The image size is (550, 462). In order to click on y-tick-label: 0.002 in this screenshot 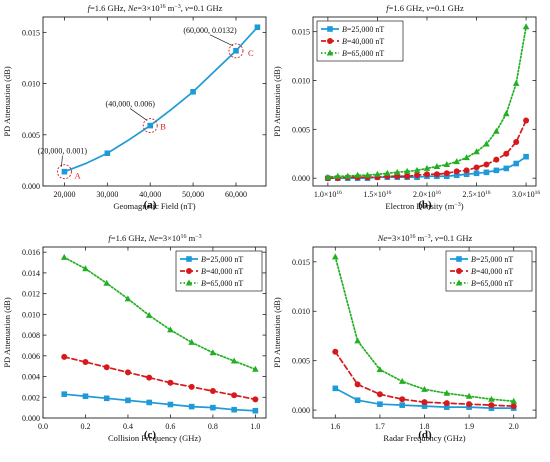, I will do `click(31, 397)`.